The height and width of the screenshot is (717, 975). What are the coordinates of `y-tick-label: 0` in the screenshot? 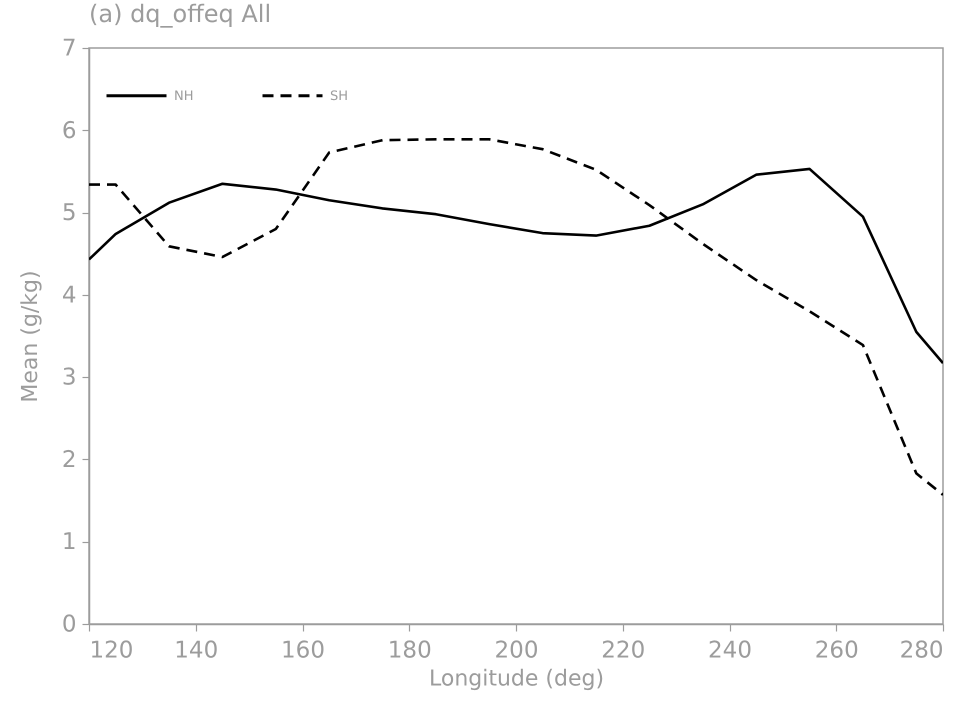 It's located at (69, 625).